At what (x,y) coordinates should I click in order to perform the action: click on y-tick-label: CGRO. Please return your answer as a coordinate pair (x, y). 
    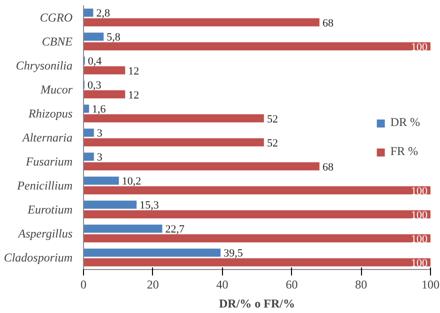
    Looking at the image, I should click on (56, 17).